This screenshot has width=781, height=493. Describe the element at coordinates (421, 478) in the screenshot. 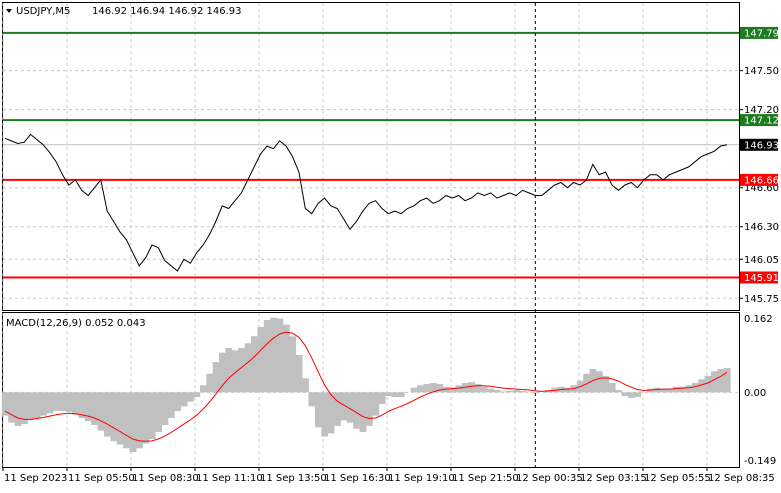

I see `time-tick-label: 11 Sep 19:10` at that location.